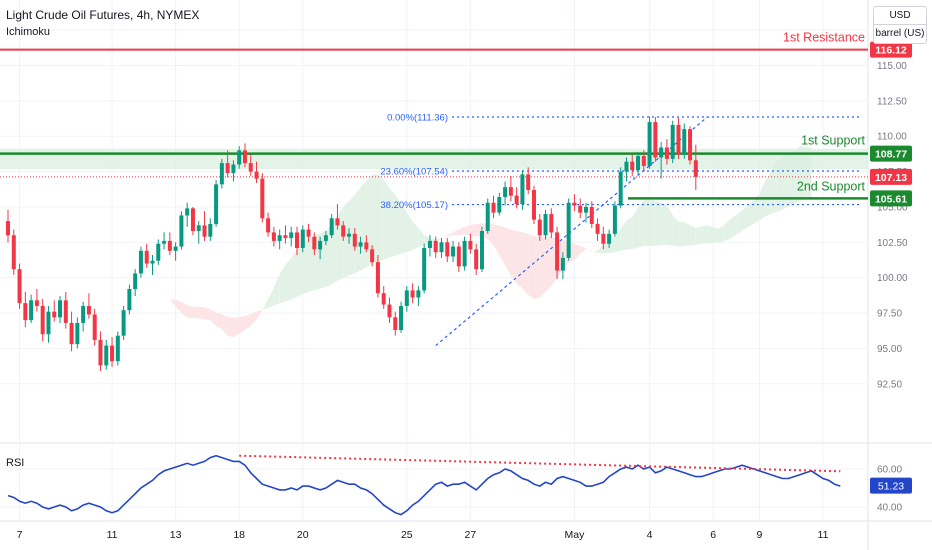 Image resolution: width=932 pixels, height=550 pixels. Describe the element at coordinates (407, 535) in the screenshot. I see `time-tick-label: 25` at that location.